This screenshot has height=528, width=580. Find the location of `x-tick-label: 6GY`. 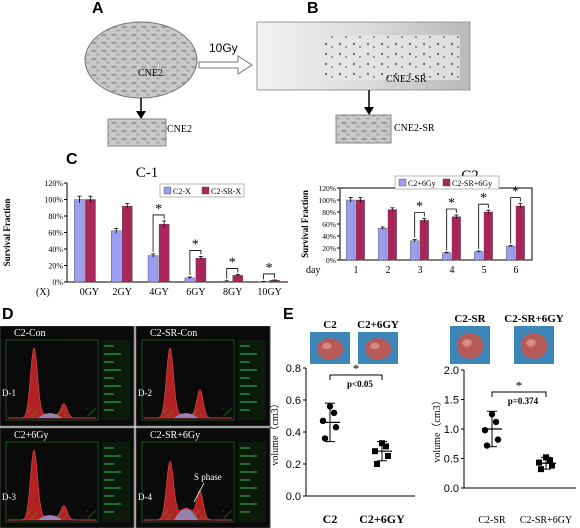

x-tick-label: 6GY is located at coordinates (195, 292).